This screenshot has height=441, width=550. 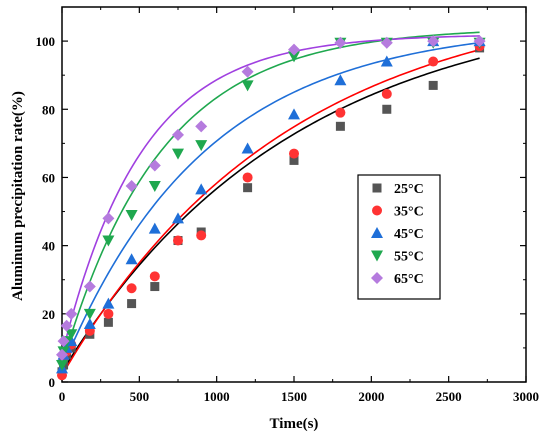 I want to click on y-tick-label: 80, so click(x=48, y=109).